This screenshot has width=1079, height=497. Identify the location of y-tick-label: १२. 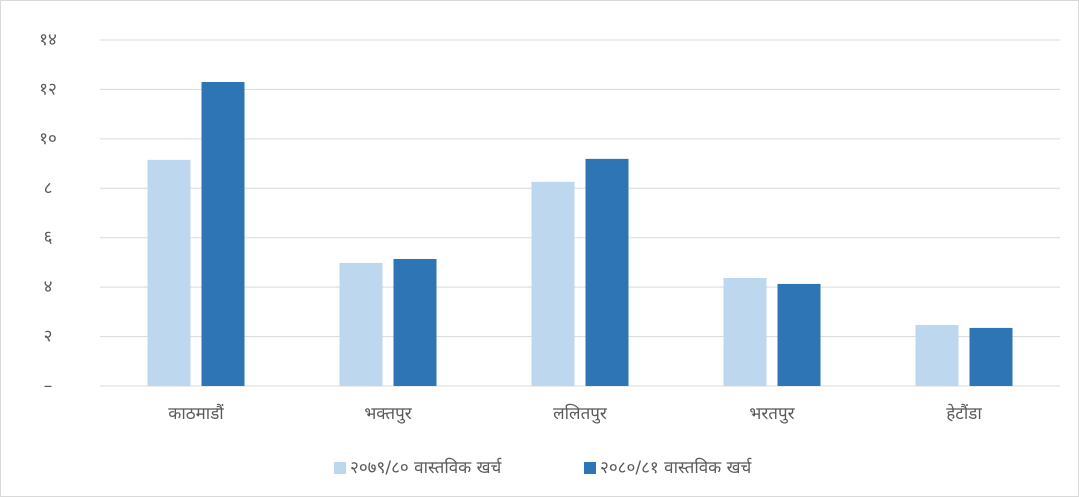
(48, 89).